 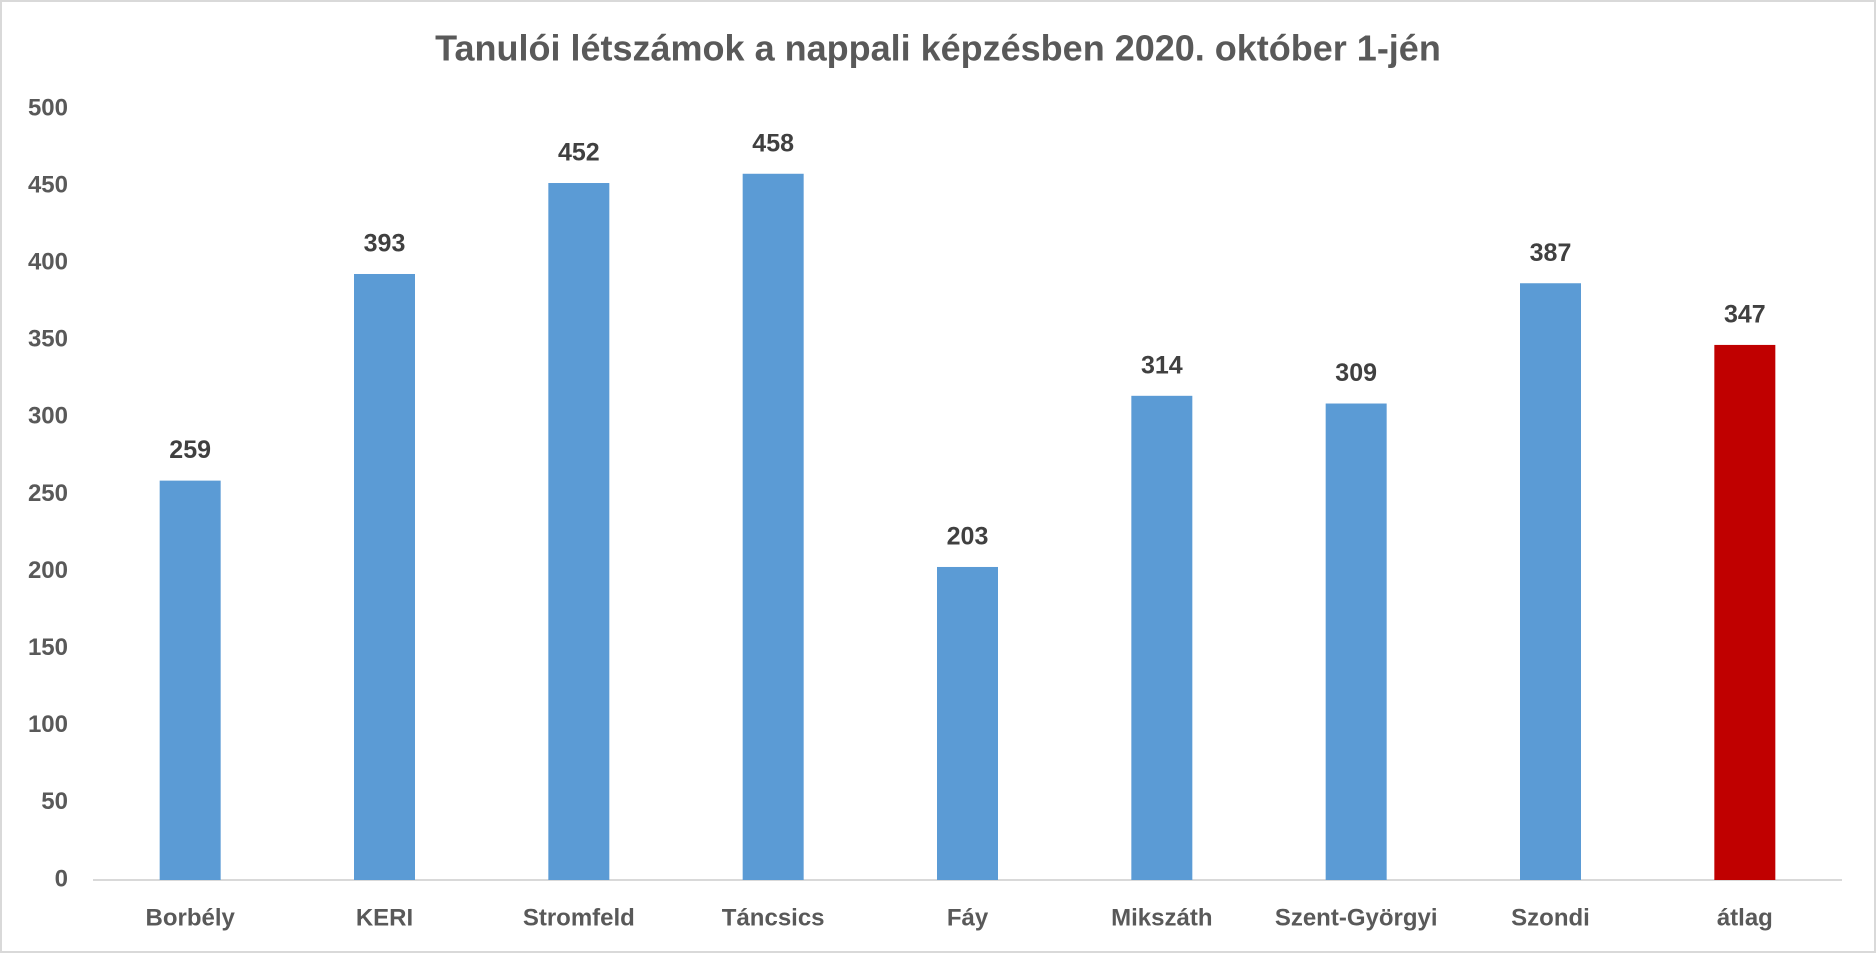 What do you see at coordinates (1356, 373) in the screenshot?
I see `data-label: 309` at bounding box center [1356, 373].